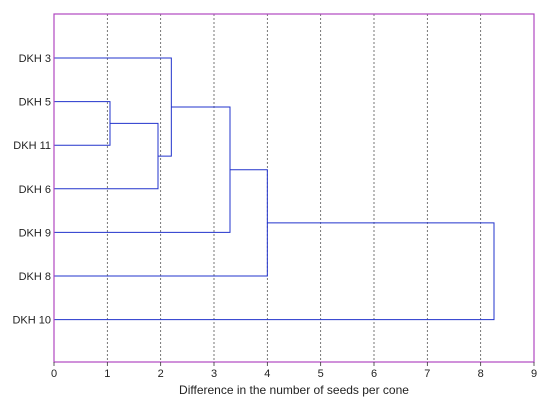  I want to click on x-tick-label: 8, so click(481, 374).